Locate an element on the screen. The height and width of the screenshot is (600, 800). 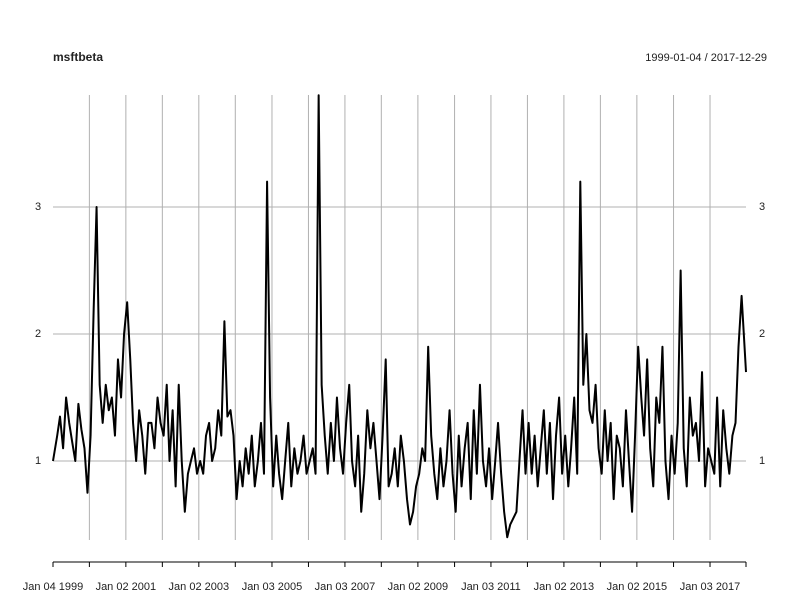
y-tick-label-right: 3 is located at coordinates (762, 207).